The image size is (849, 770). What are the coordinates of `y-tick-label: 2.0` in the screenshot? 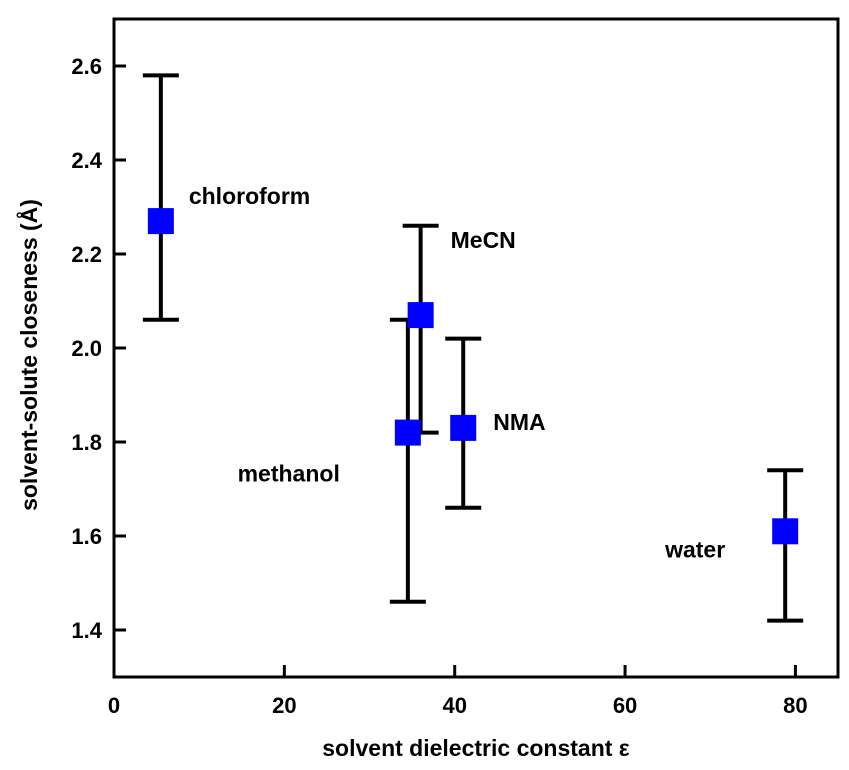 It's located at (86, 348).